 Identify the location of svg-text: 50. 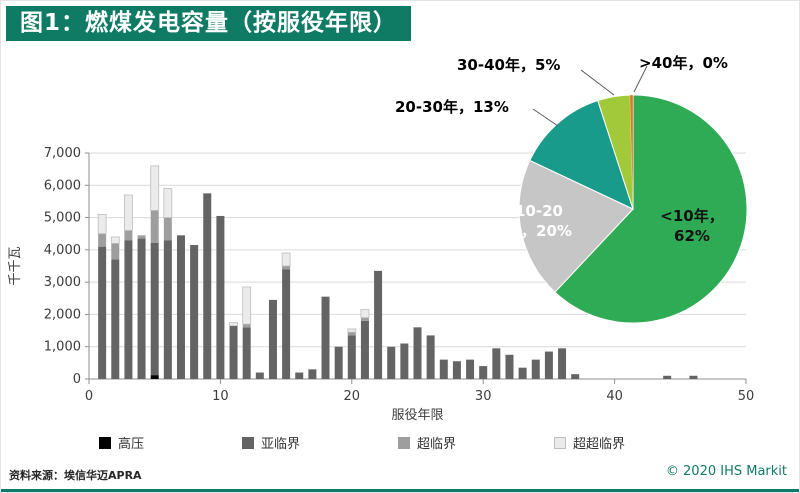
(746, 396).